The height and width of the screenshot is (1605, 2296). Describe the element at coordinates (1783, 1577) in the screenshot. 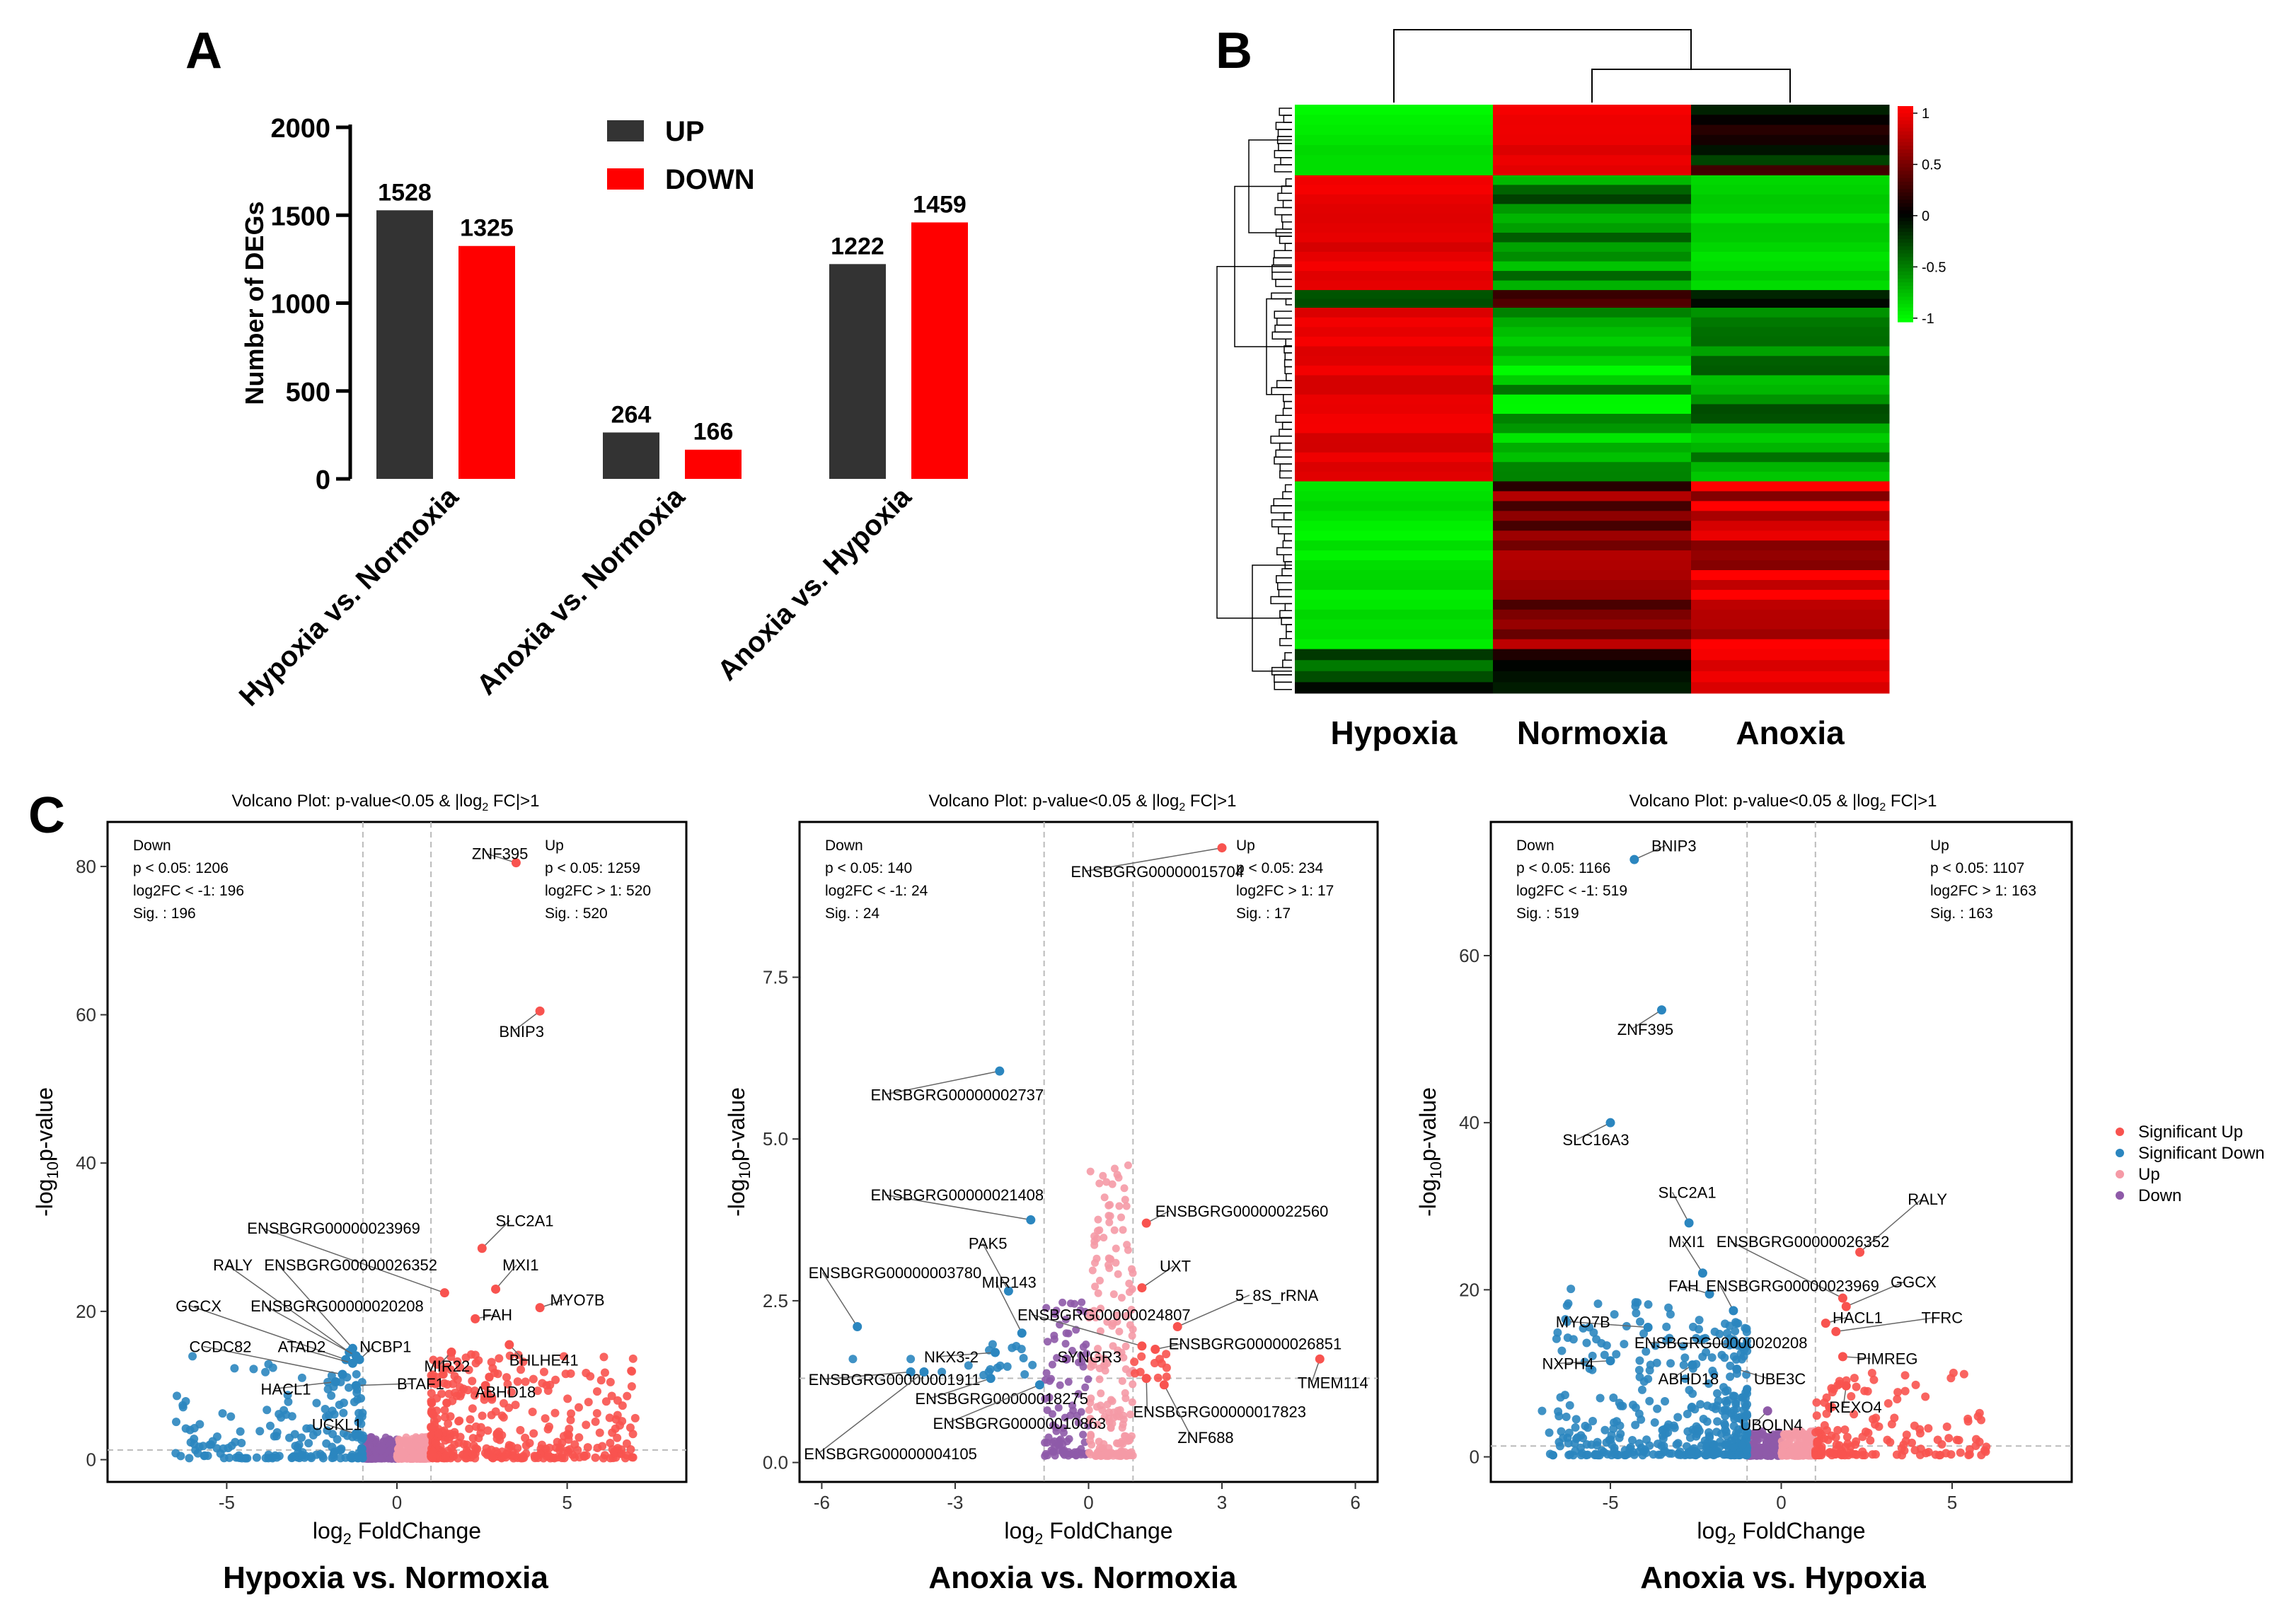

I see `volcano-subtitle: Anoxia vs. Hypoxia` at that location.